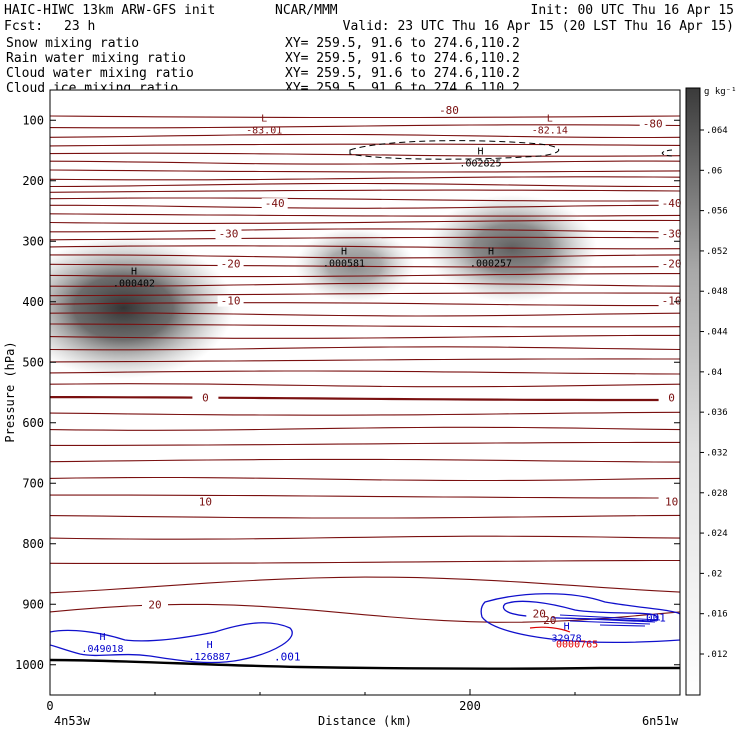  Describe the element at coordinates (717, 494) in the screenshot. I see `colorbar-tick-label: .028` at that location.